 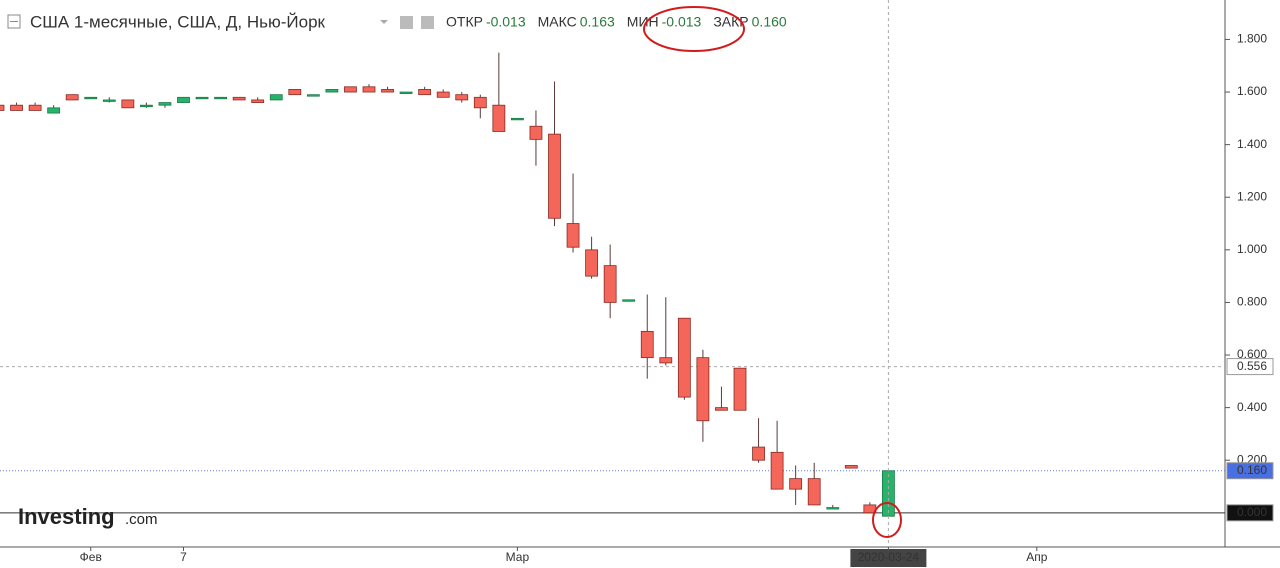 What do you see at coordinates (141, 519) in the screenshot?
I see `logo-suffix: .com` at bounding box center [141, 519].